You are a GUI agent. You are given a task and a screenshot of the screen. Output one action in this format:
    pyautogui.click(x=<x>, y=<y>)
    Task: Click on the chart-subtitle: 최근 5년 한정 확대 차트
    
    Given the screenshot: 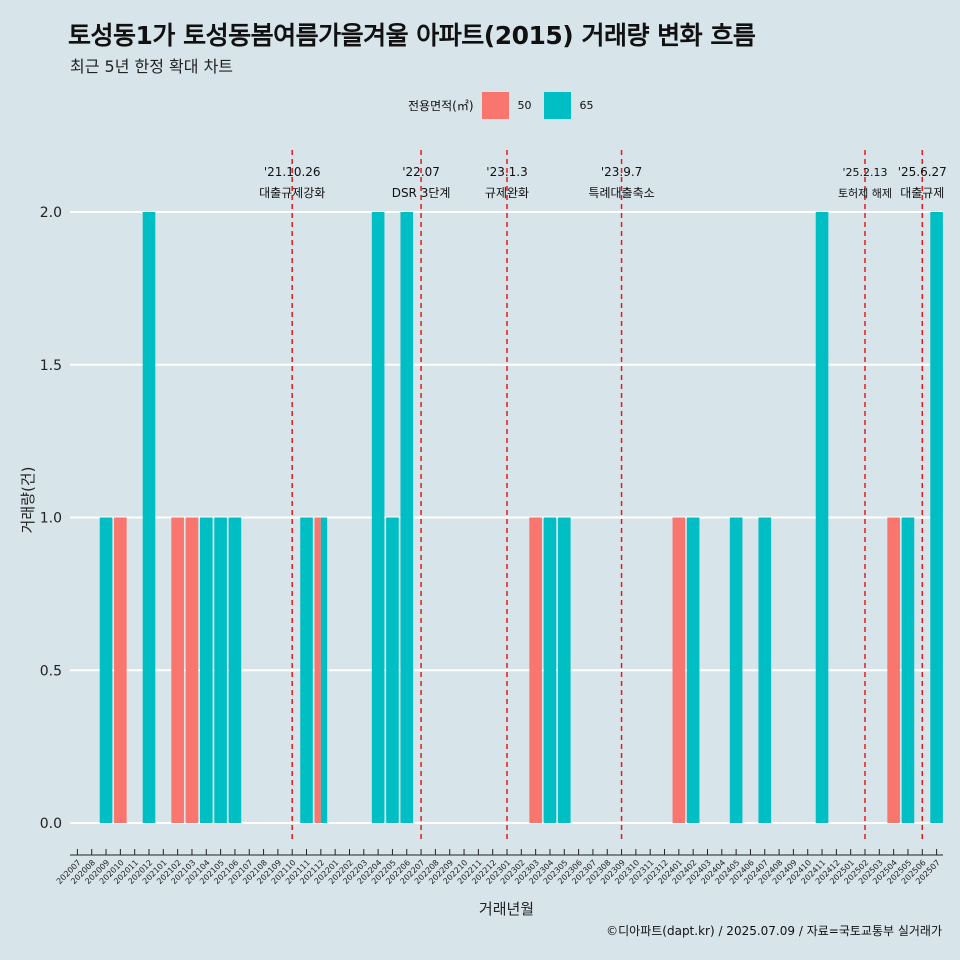 What is the action you would take?
    pyautogui.click(x=152, y=66)
    